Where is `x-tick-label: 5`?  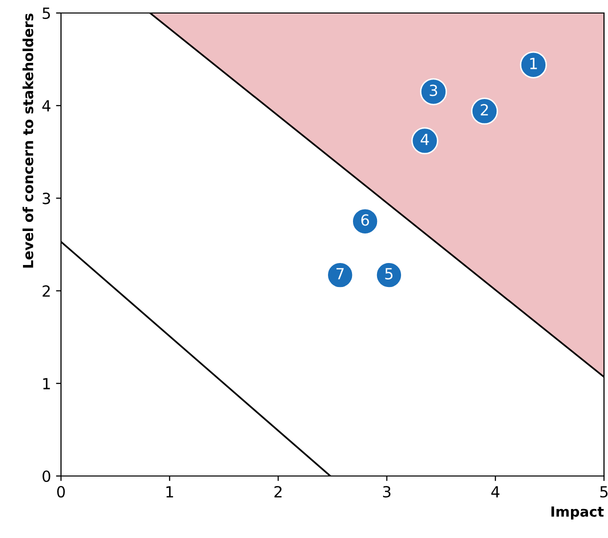
x-tick-label: 5 is located at coordinates (604, 492).